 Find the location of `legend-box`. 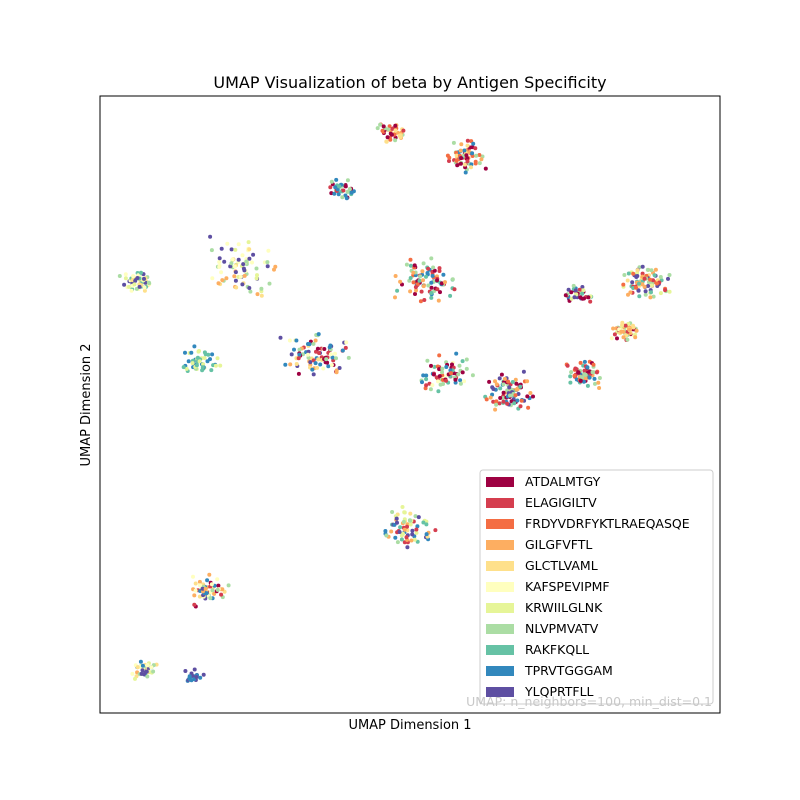

legend-box is located at coordinates (596, 587).